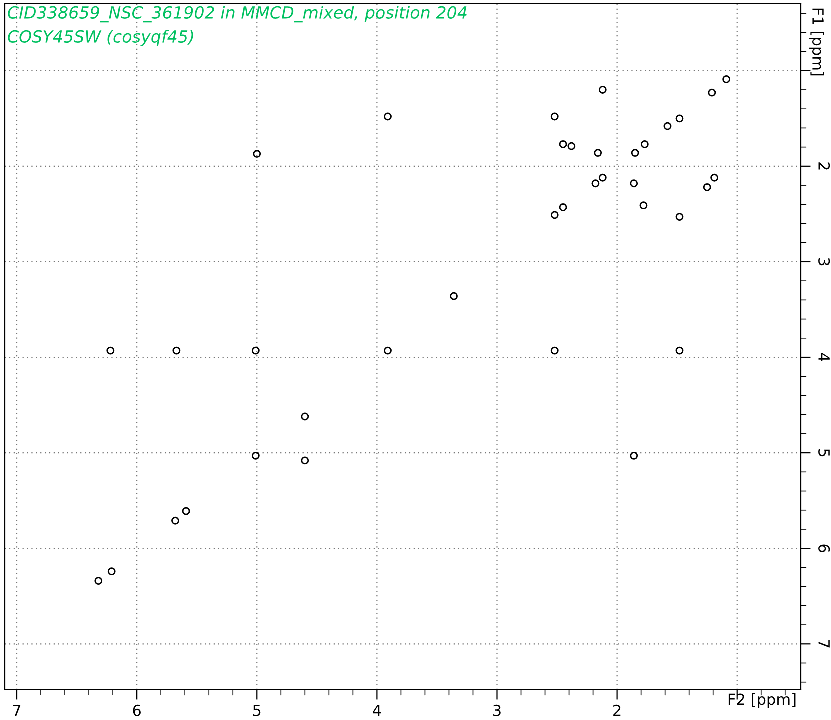  I want to click on x-tick-label: 2, so click(617, 710).